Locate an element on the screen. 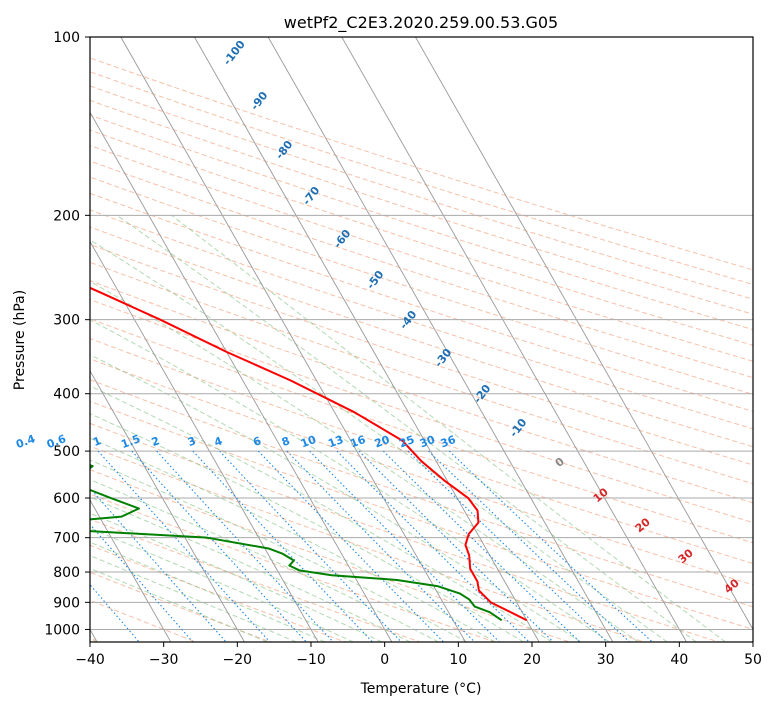 The height and width of the screenshot is (708, 775). mixing-ratio-label: 20 is located at coordinates (382, 442).